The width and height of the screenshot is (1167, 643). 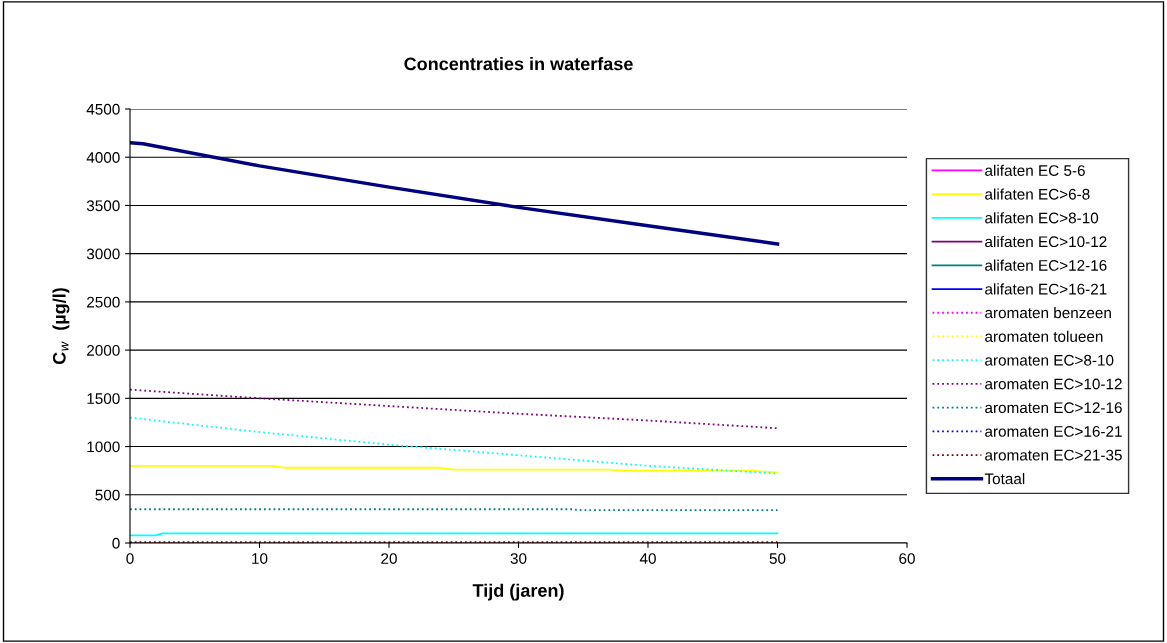 I want to click on y-axis-title: C$_{w}$ (µg/l), so click(x=61, y=326).